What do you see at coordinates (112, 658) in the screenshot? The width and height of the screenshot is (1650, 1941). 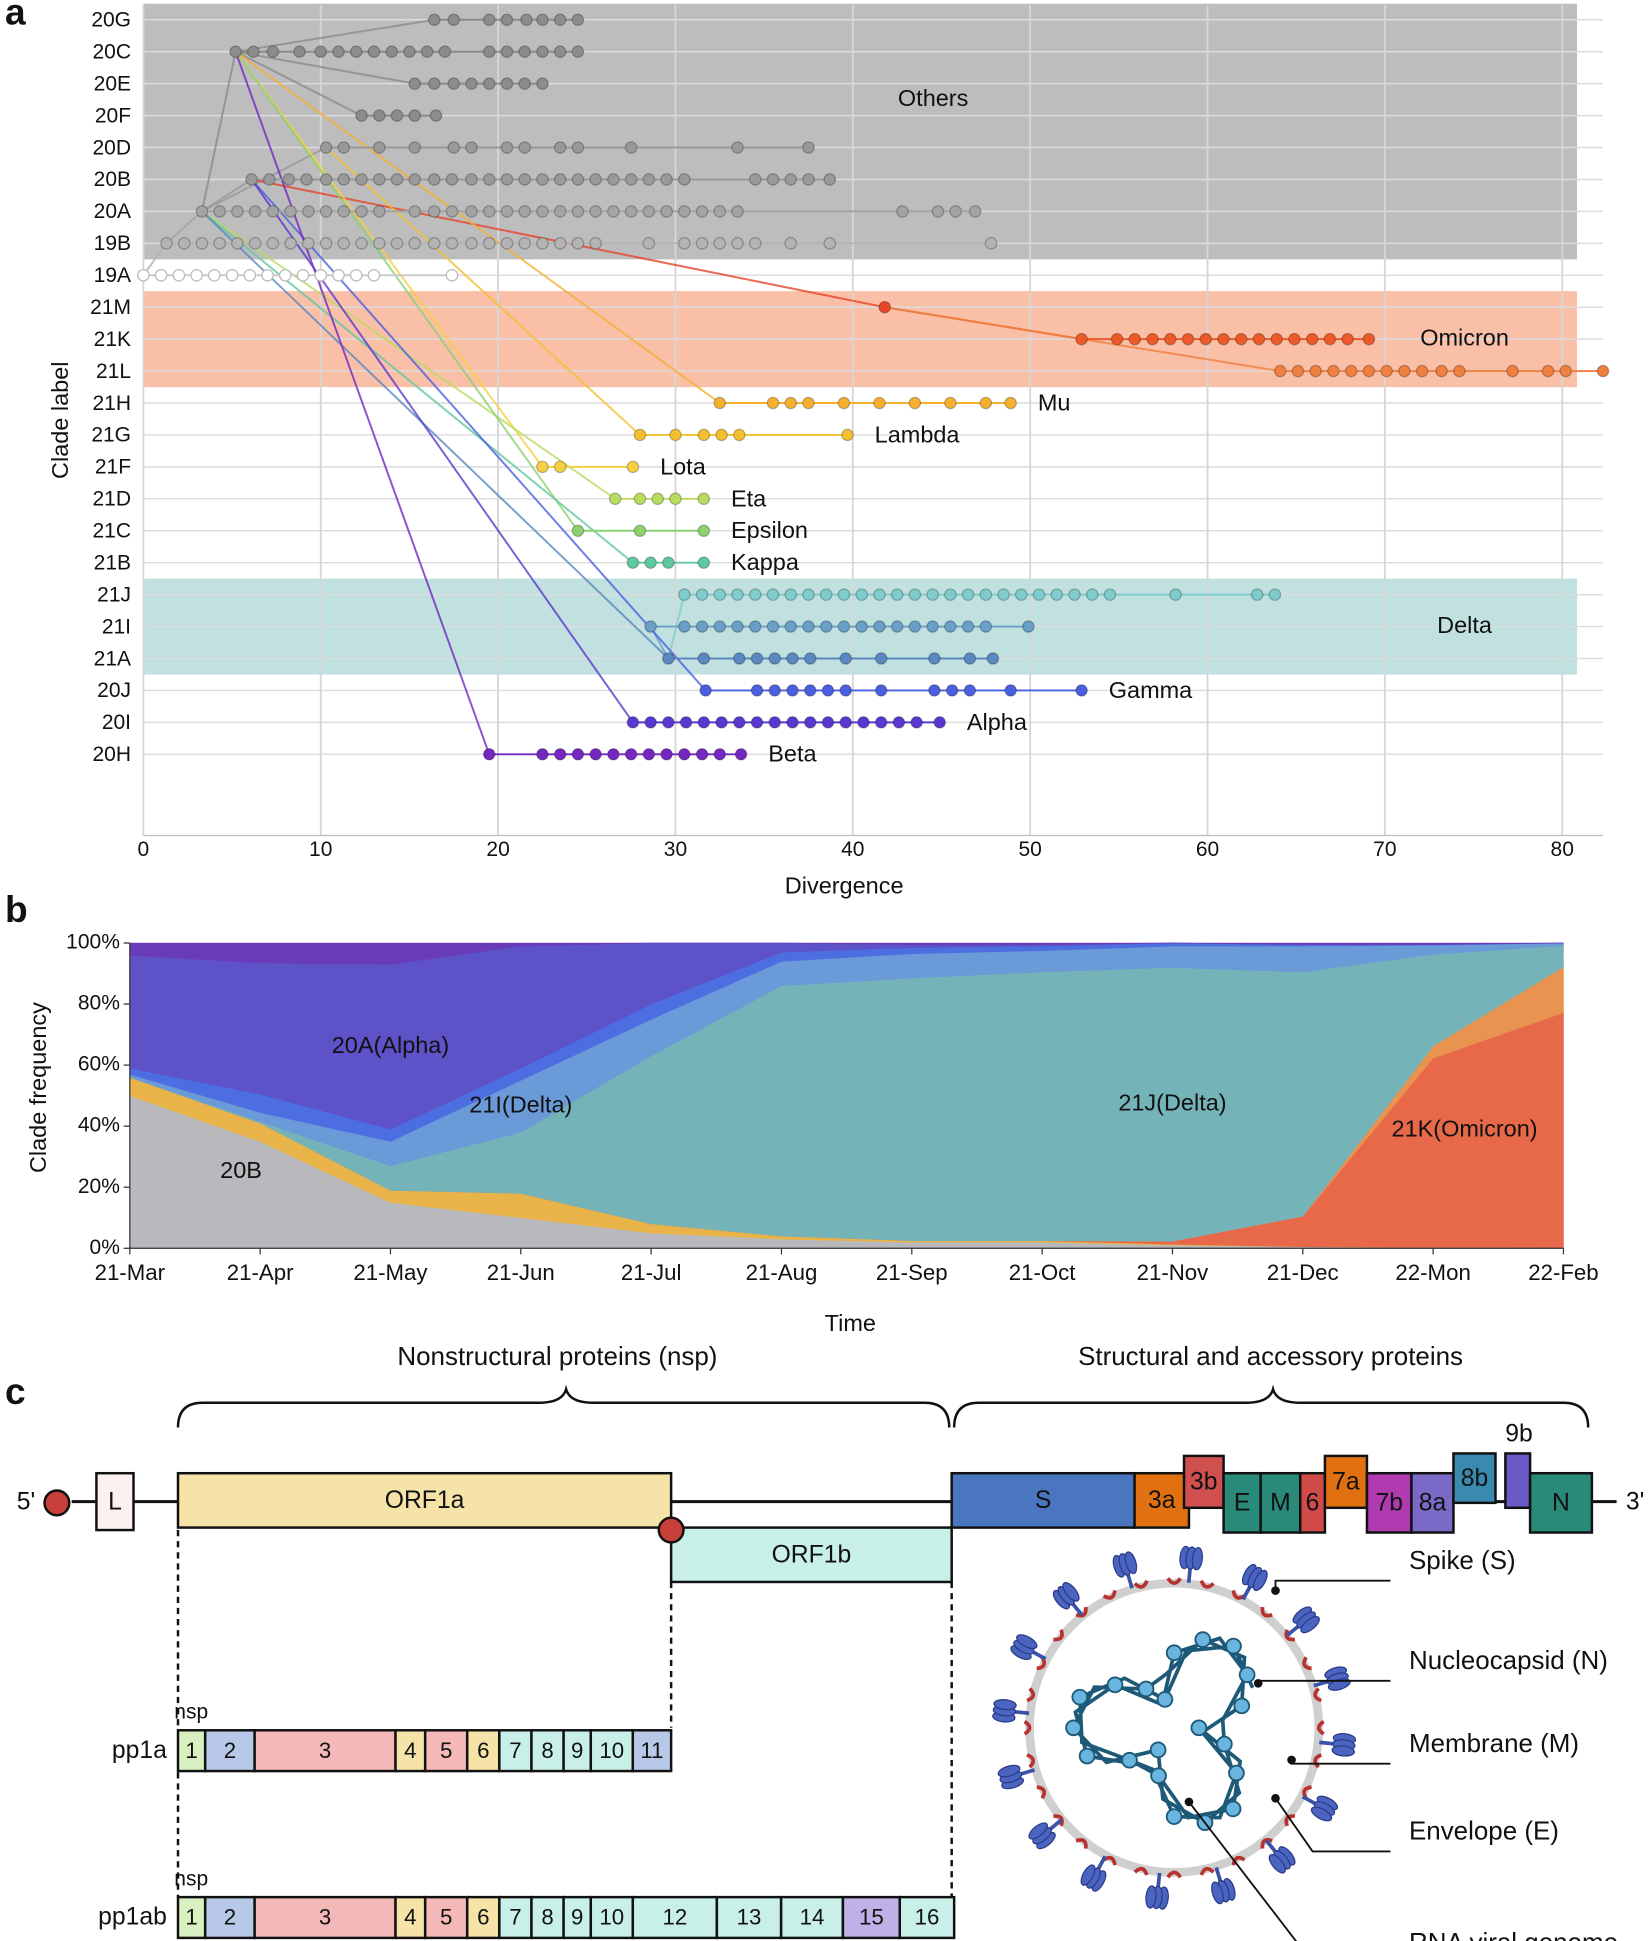 I see `y-tick-label: 21A` at bounding box center [112, 658].